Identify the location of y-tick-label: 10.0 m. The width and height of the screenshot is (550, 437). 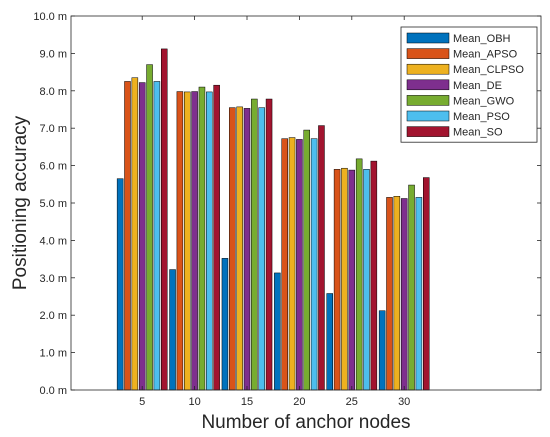
(50, 17).